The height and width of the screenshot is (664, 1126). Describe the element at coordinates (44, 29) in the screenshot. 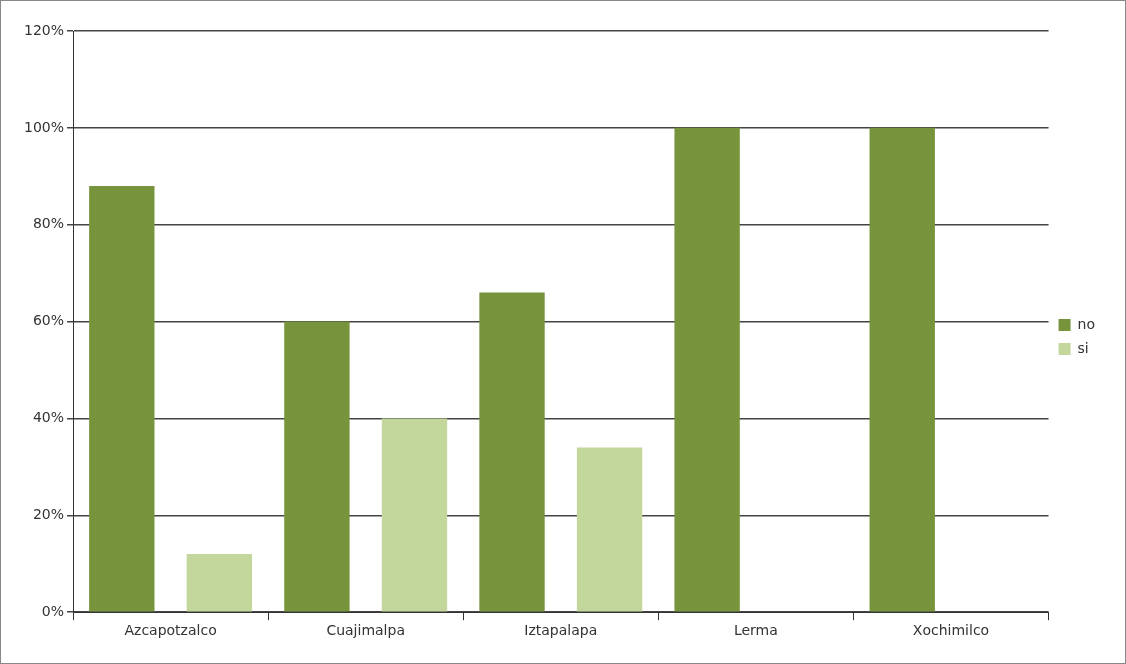

I see `y-tick-label: 120%` at that location.